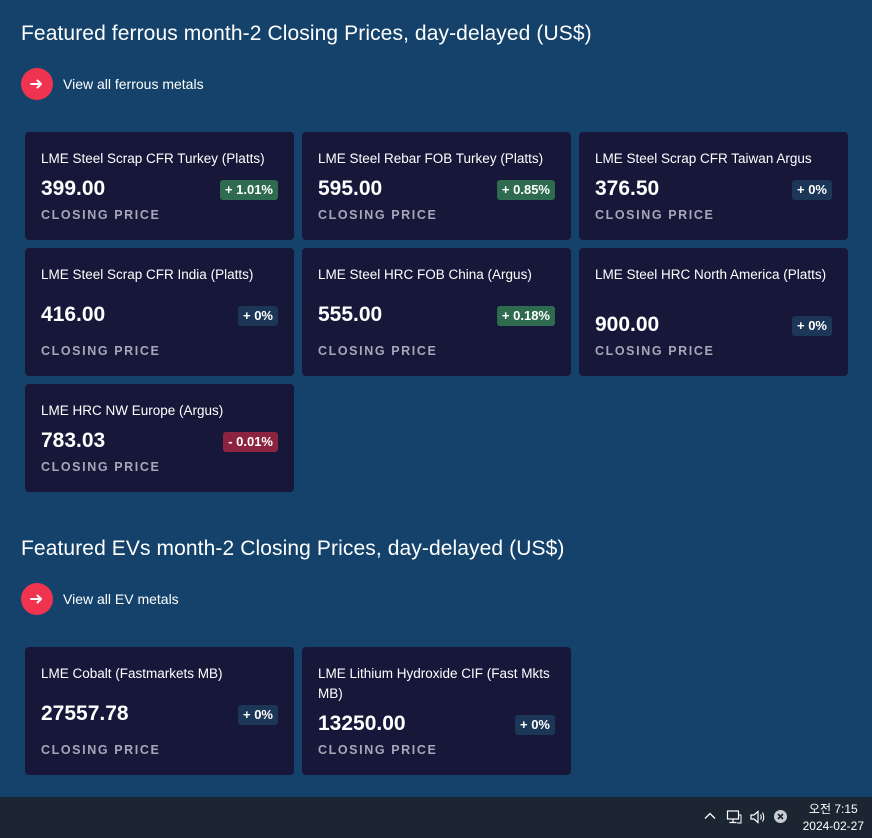 Image resolution: width=872 pixels, height=838 pixels. I want to click on card-name: LME Steel HRC FOB China (Argus), so click(425, 274).